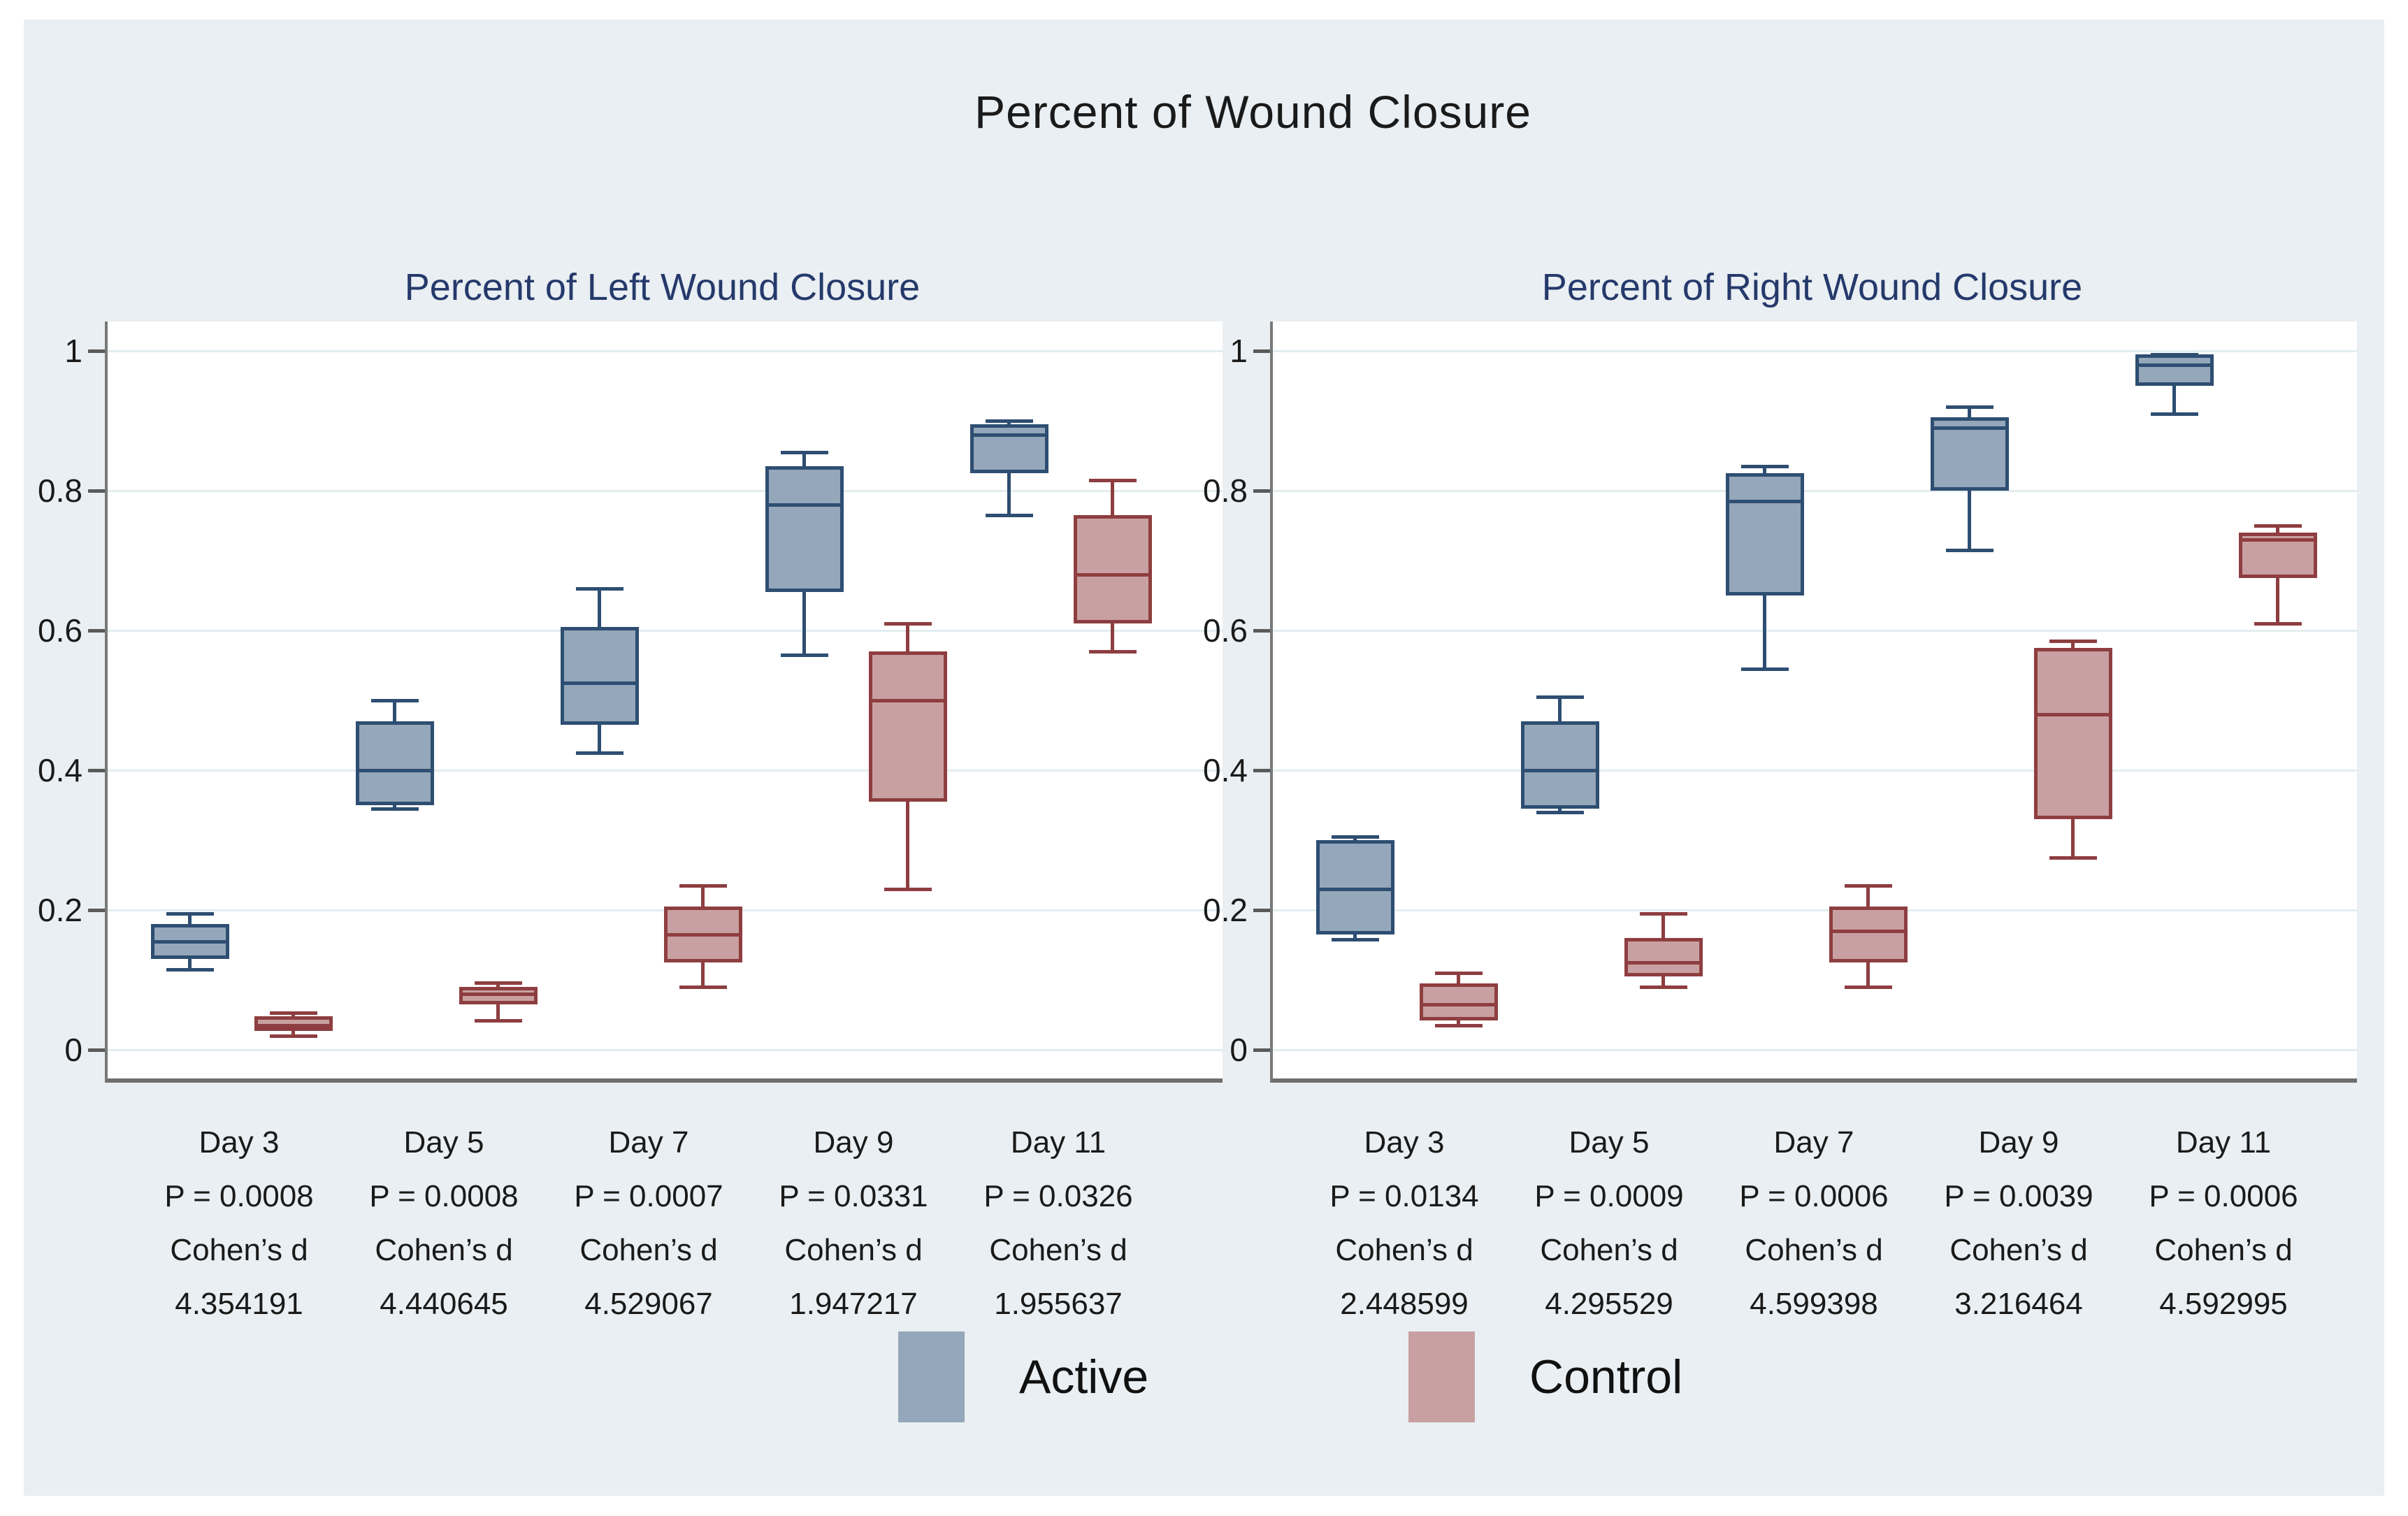  Describe the element at coordinates (1058, 1223) in the screenshot. I see `x-annotation-day-11-left: Day 11 P = 0.0326 Cohen’s d 1.955637` at that location.